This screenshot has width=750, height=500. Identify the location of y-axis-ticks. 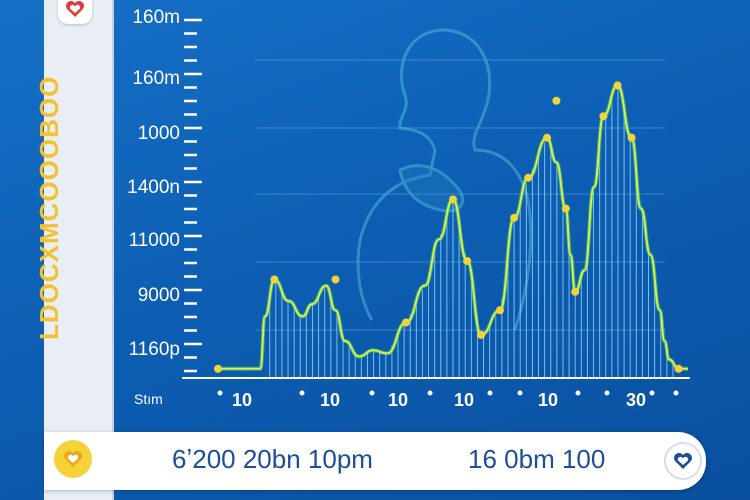
(193, 195).